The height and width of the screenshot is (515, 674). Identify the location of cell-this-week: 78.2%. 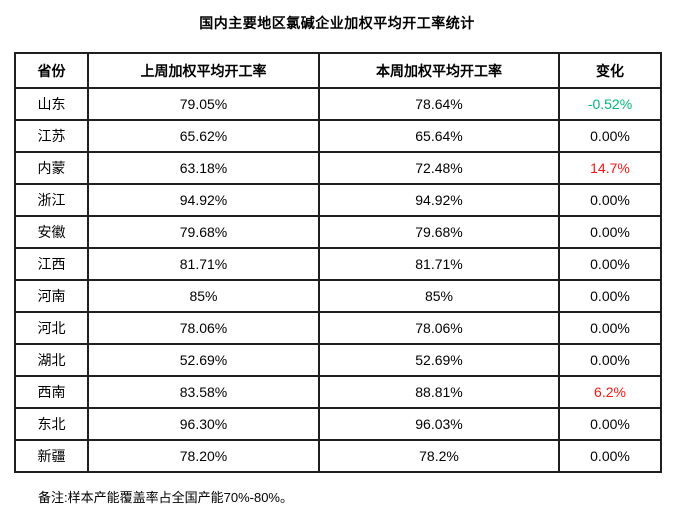
(439, 456).